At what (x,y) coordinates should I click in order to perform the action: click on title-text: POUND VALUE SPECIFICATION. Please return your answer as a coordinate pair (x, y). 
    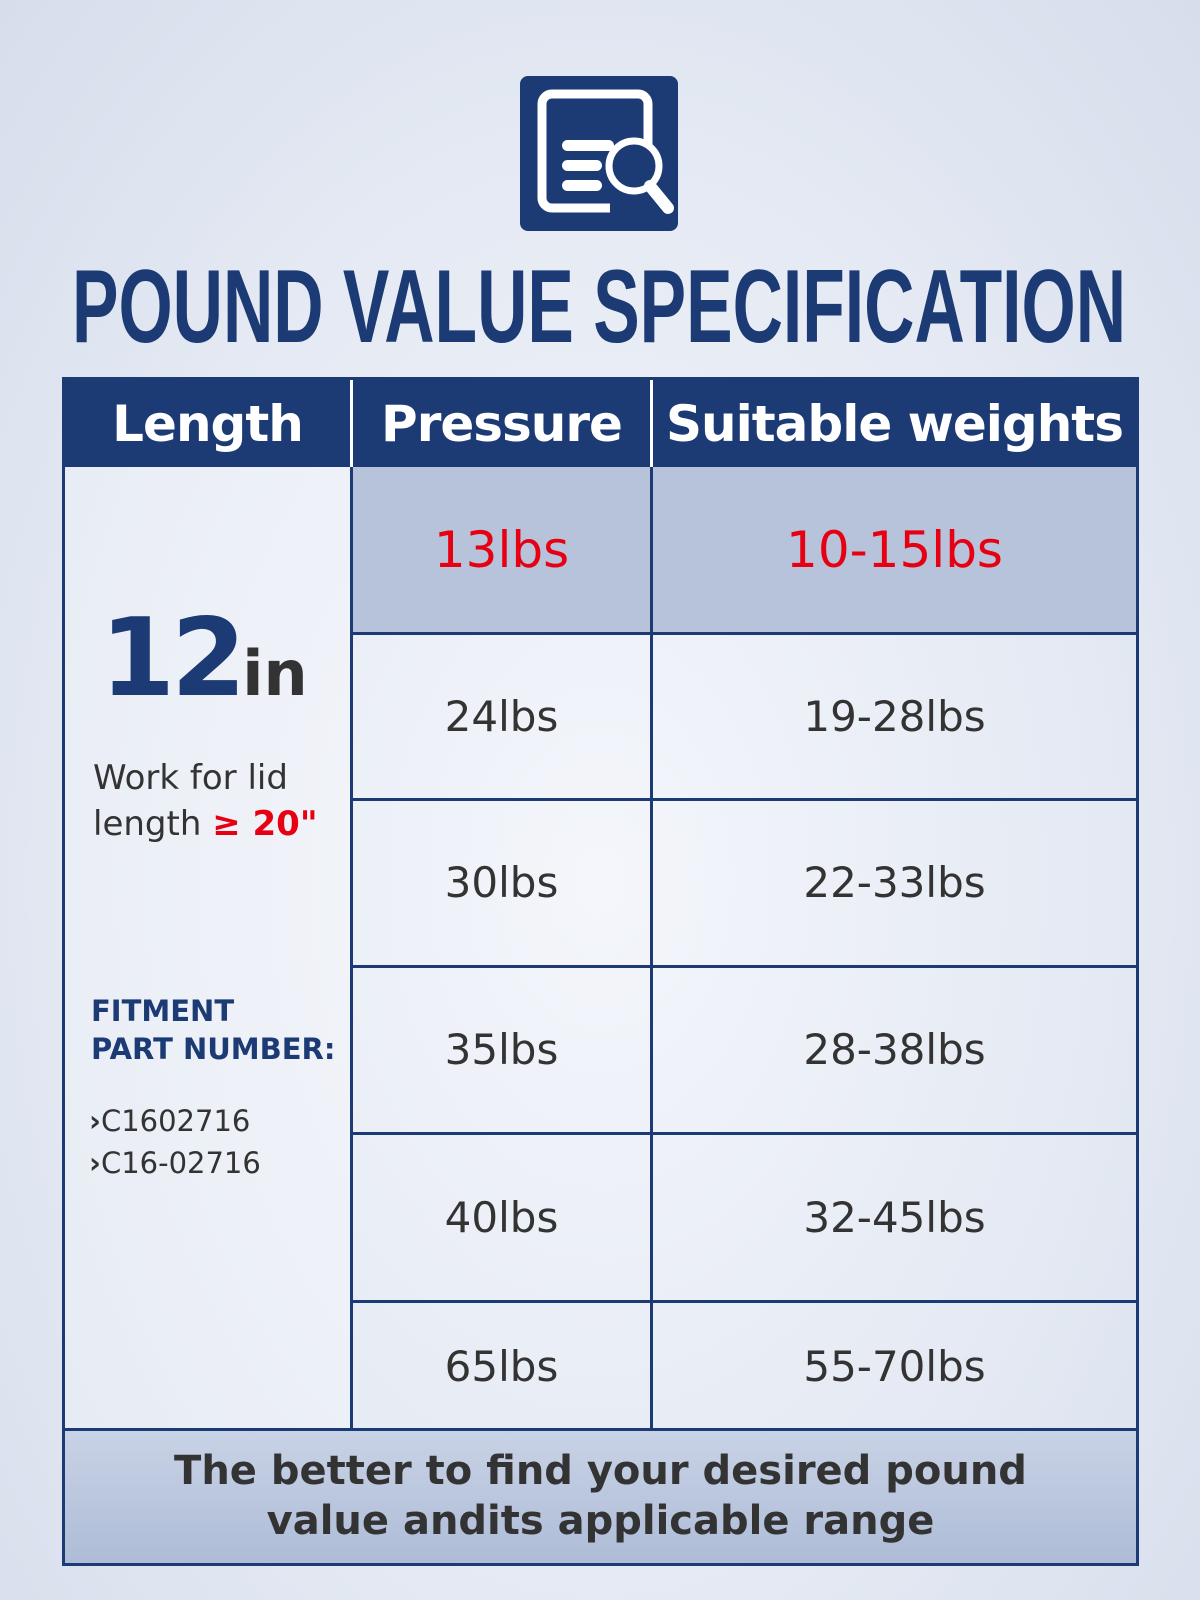
    Looking at the image, I should click on (599, 308).